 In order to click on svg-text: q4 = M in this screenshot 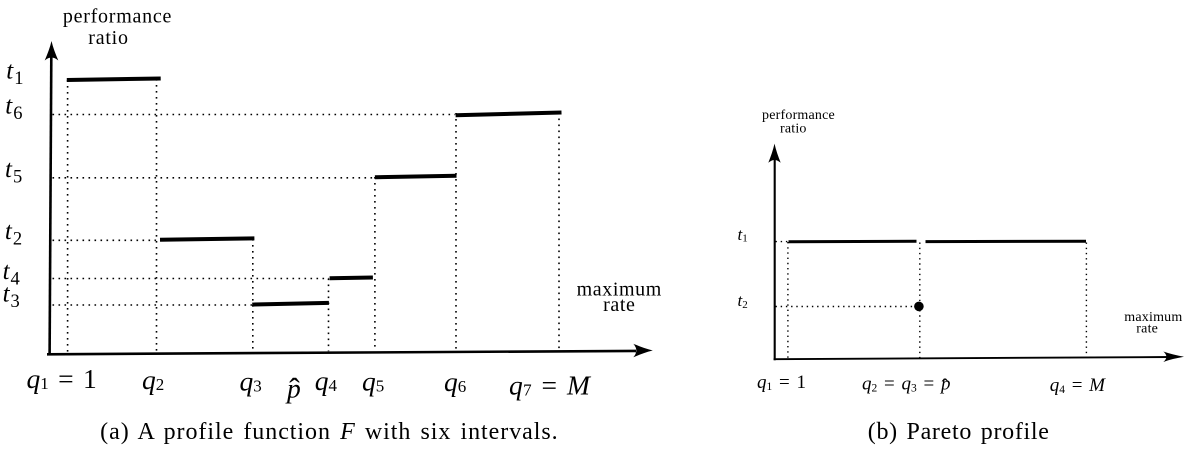, I will do `click(1078, 385)`.